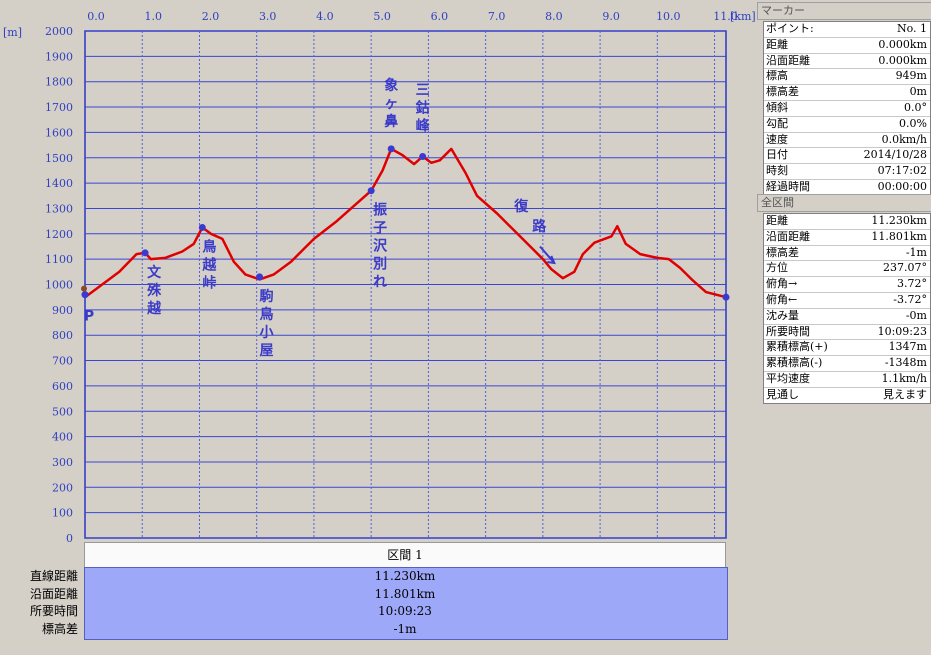 The image size is (931, 655). Describe the element at coordinates (790, 28) in the screenshot. I see `property-key: ポイント:` at that location.